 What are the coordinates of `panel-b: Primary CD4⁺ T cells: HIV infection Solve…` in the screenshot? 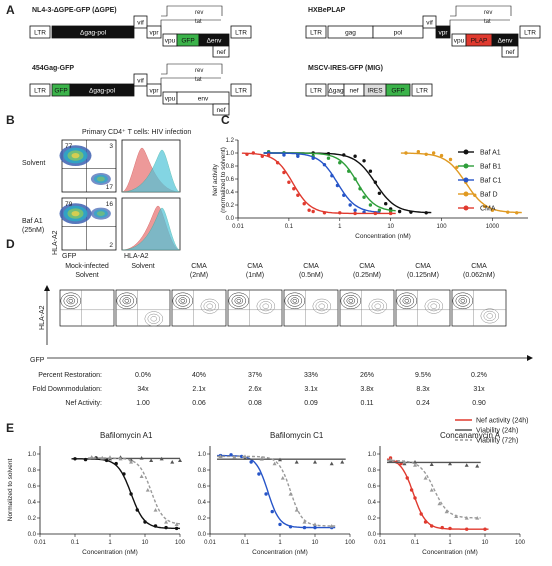 It's located at (106, 194).